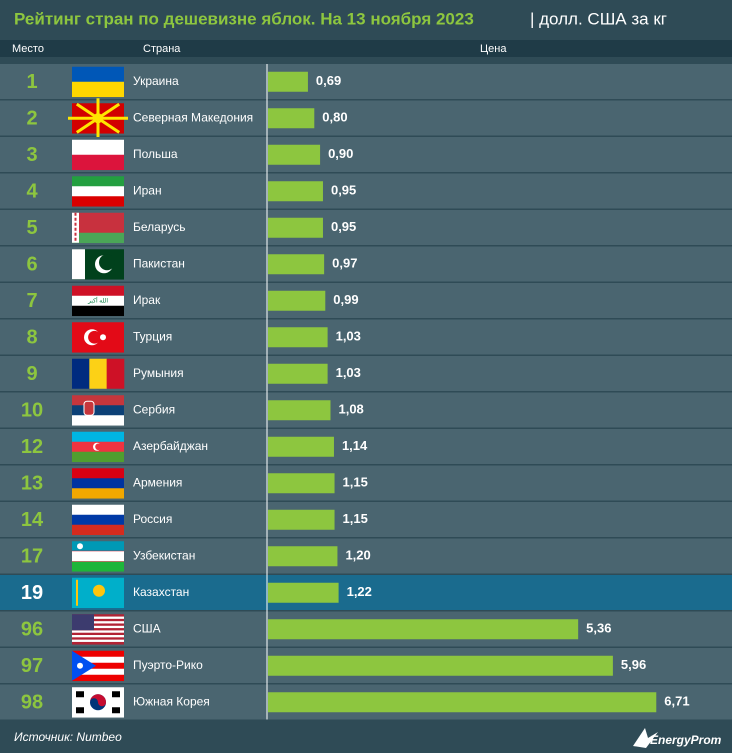 This screenshot has width=732, height=753. I want to click on value-label: 0,80, so click(334, 117).